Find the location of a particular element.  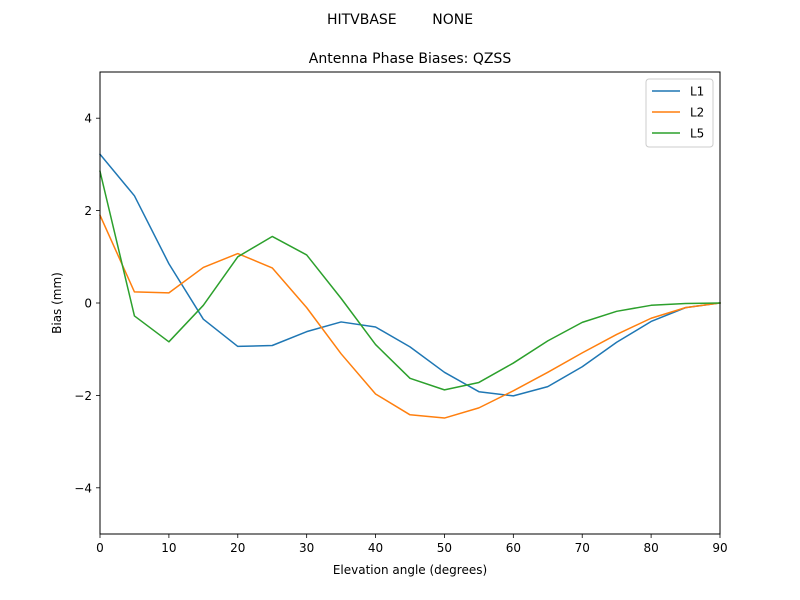

y-tick-label: 0 is located at coordinates (88, 304).